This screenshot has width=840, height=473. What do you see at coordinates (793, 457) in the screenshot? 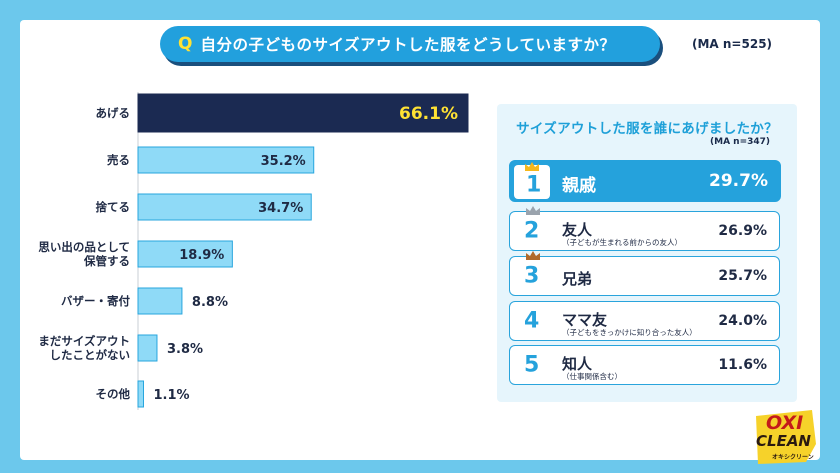
I see `logo-kana: オキシクリーン` at bounding box center [793, 457].